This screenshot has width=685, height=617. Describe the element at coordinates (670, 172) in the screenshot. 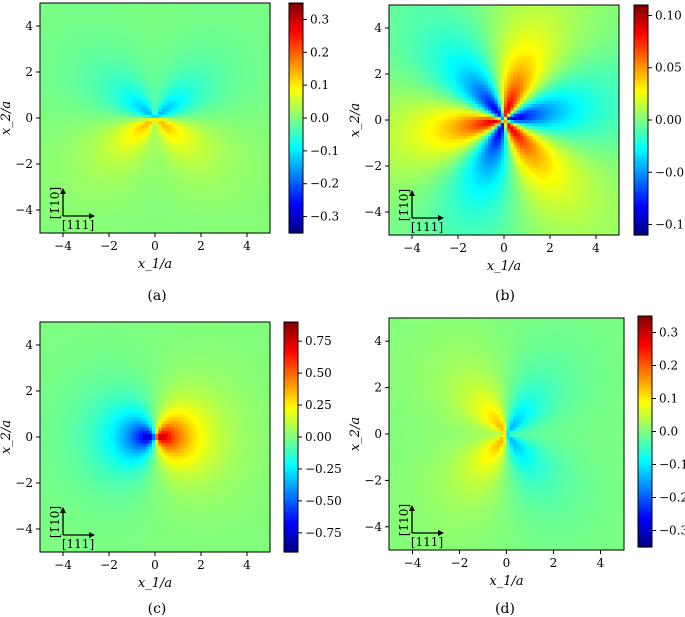

I see `colorbar-tick-label: −0.05` at that location.